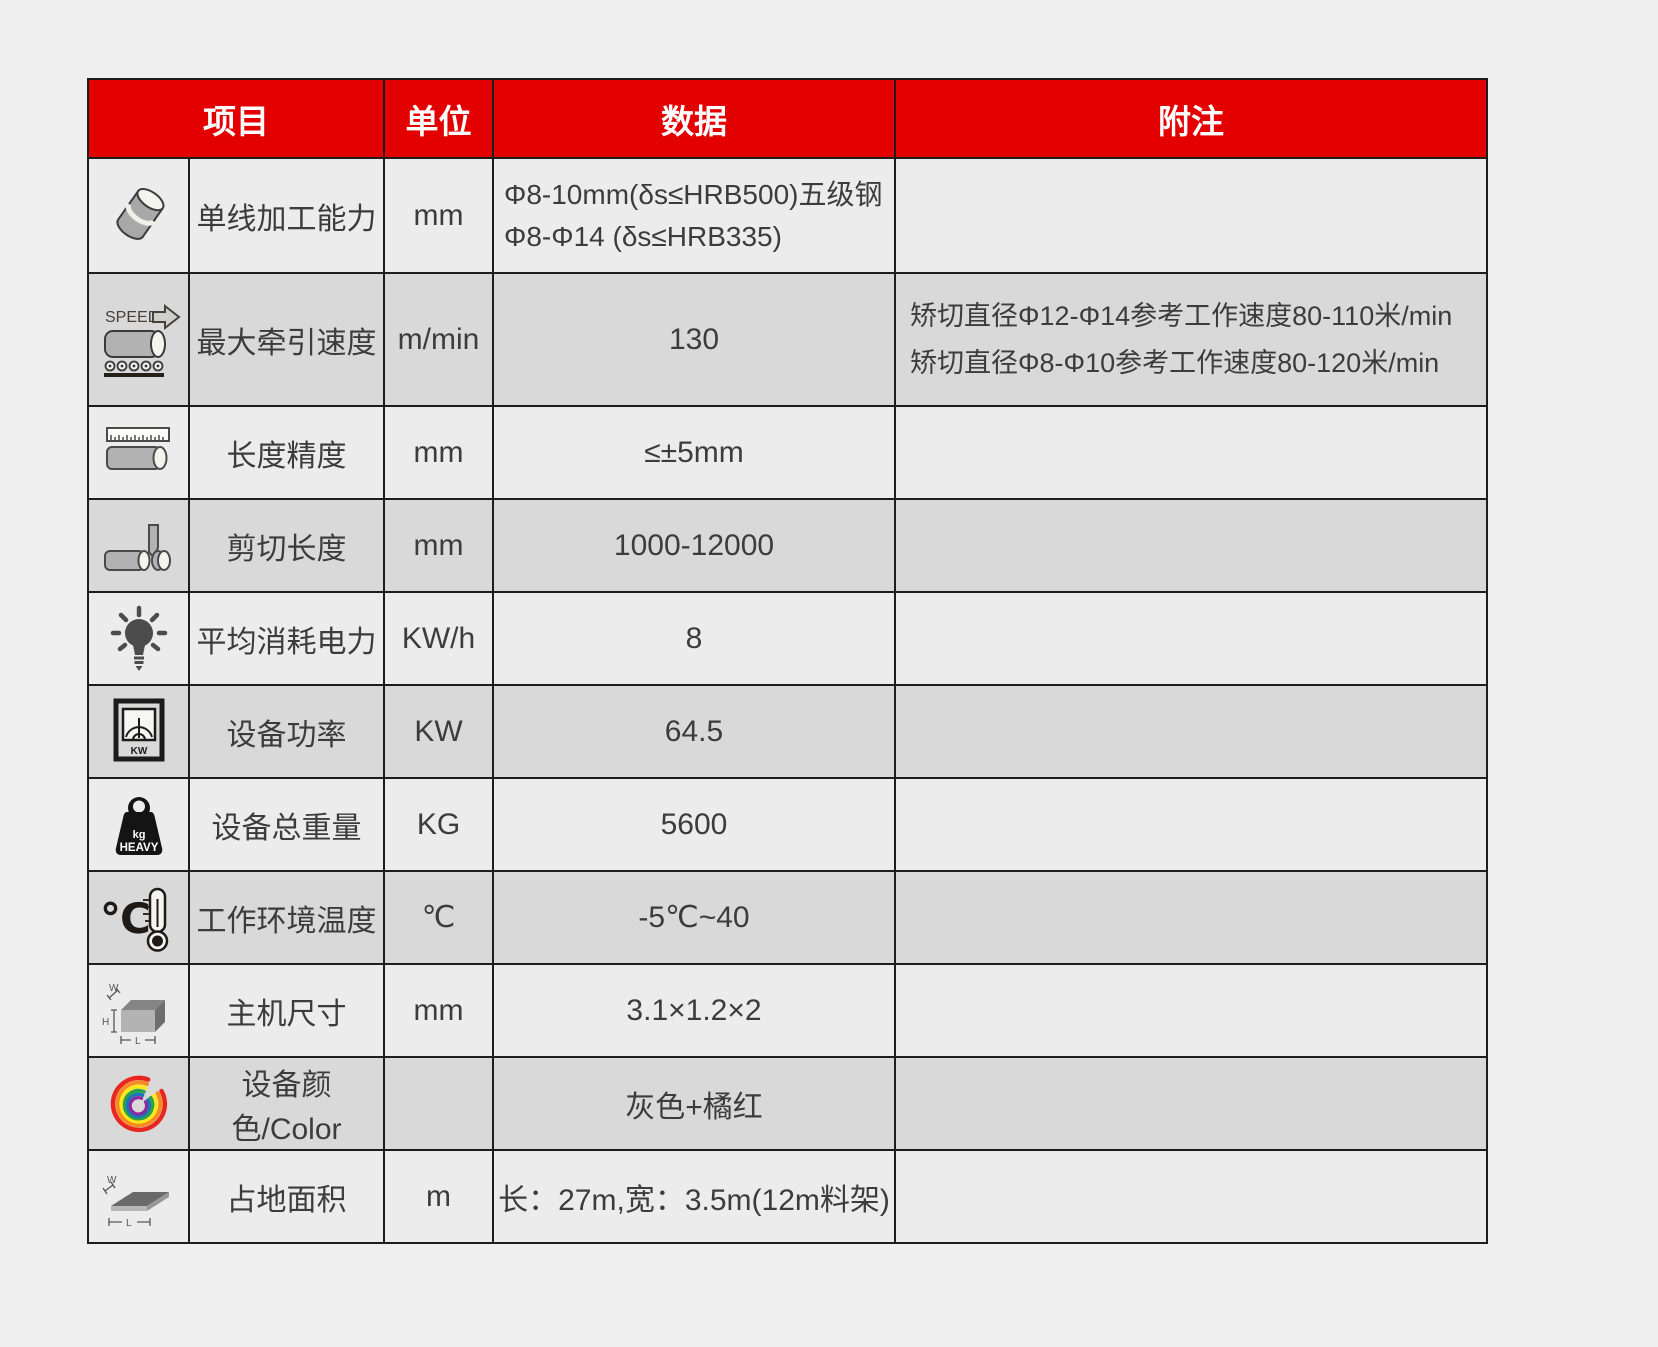  Describe the element at coordinates (1191, 118) in the screenshot. I see `column-header-note: 附注` at that location.